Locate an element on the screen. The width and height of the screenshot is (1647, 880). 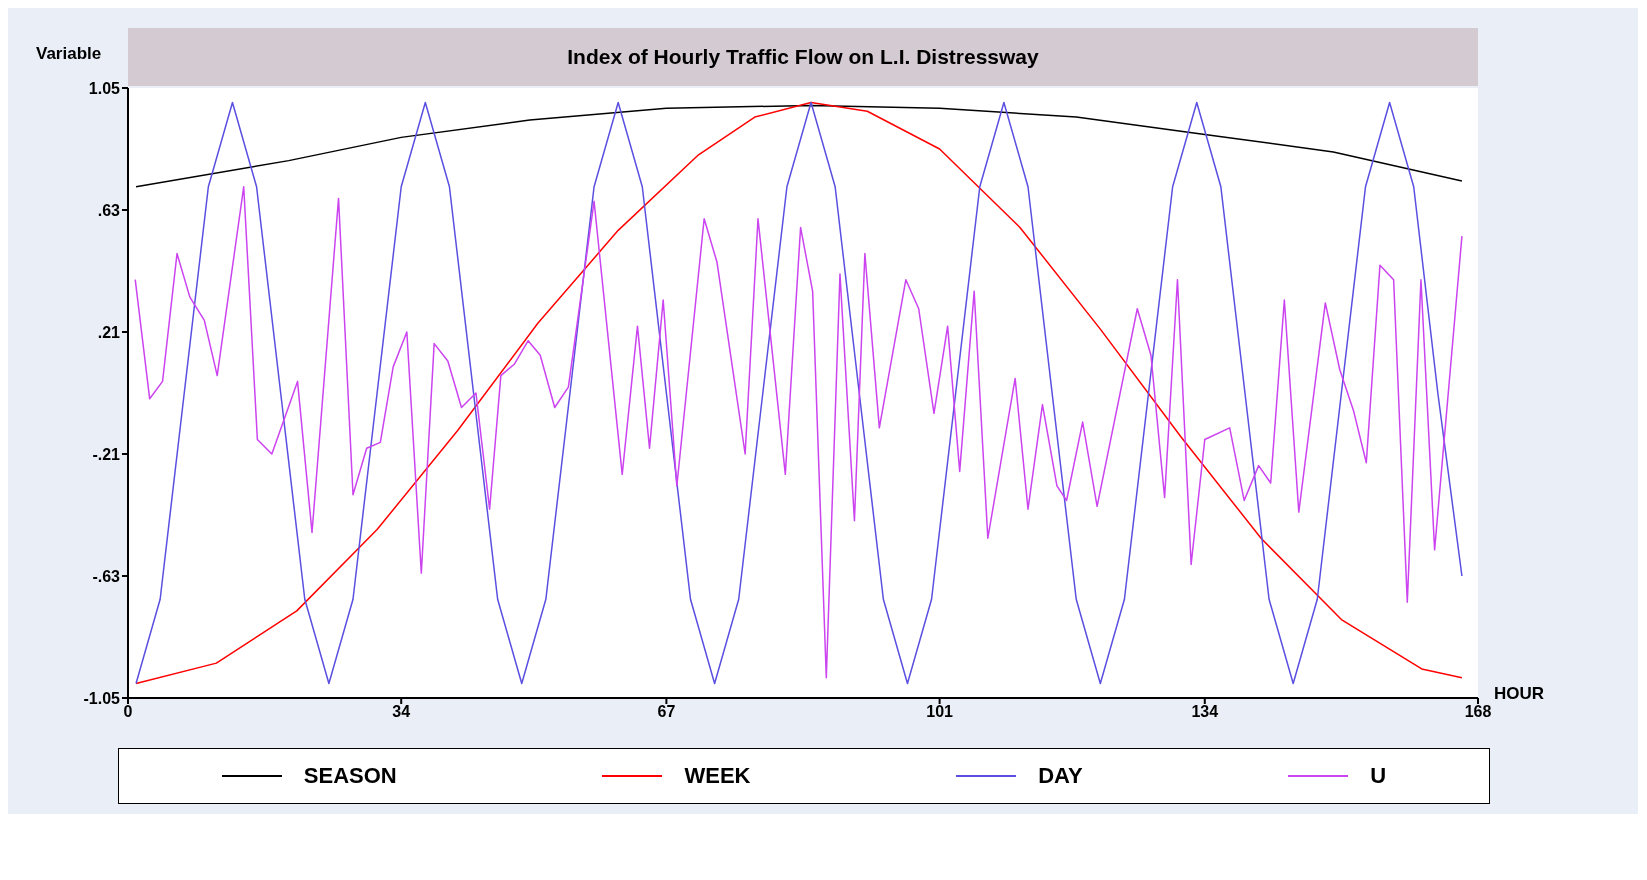
y-tick-label: .63 is located at coordinates (109, 210).